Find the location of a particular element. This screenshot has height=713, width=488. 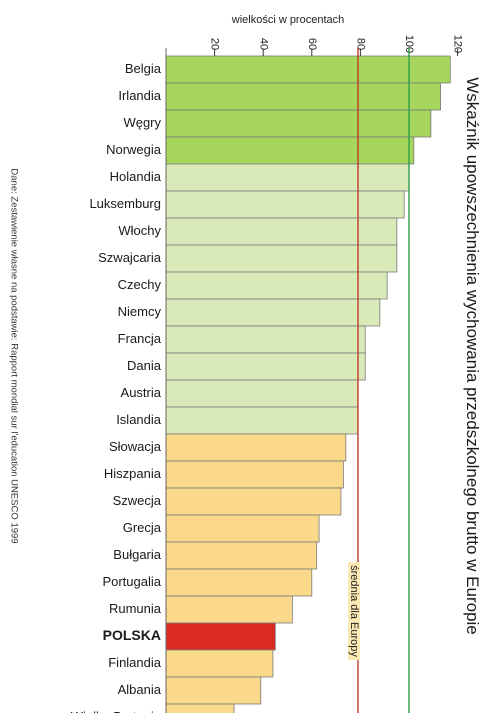

category-label: Włochy is located at coordinates (139, 230).